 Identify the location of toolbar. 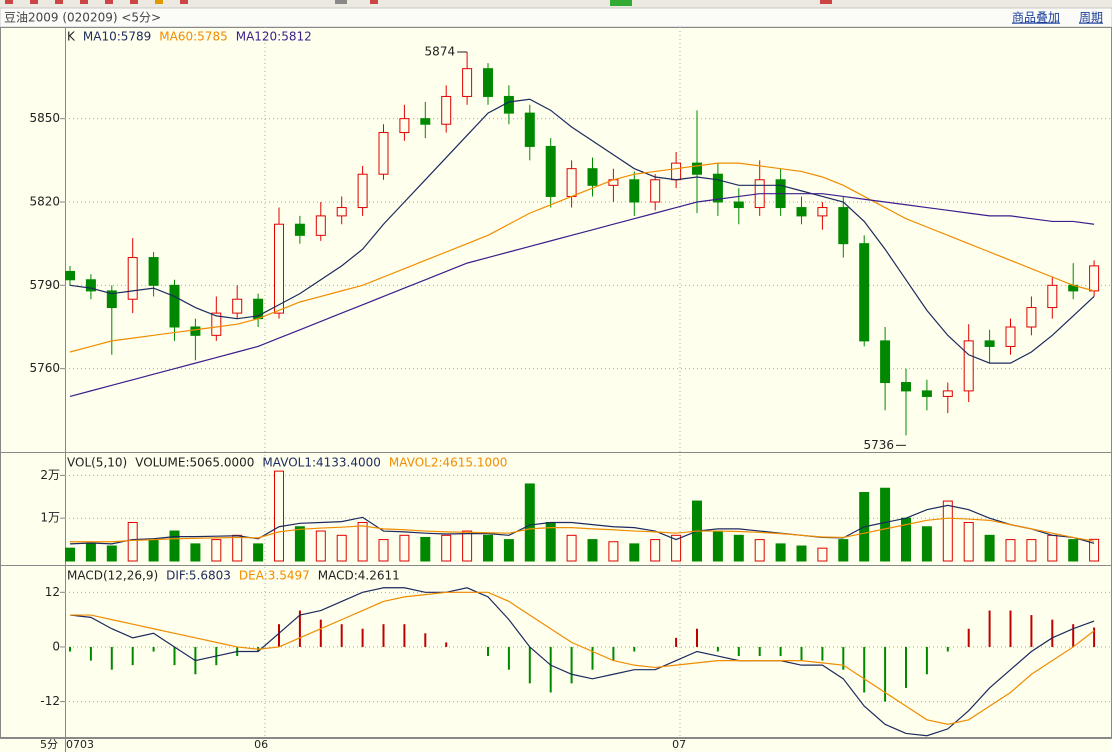
(556, 4).